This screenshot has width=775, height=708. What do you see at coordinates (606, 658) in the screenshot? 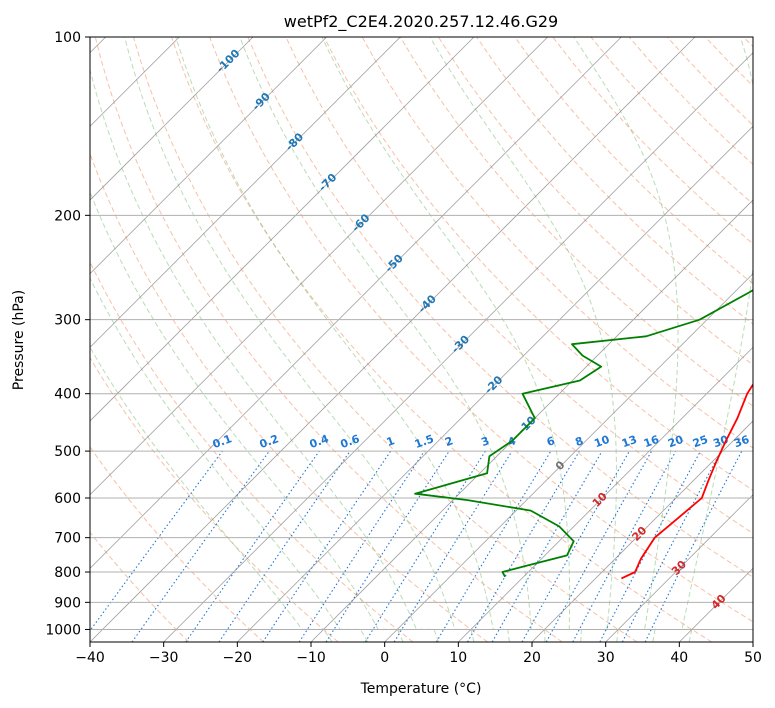
I see `x-tick-label: 30` at bounding box center [606, 658].